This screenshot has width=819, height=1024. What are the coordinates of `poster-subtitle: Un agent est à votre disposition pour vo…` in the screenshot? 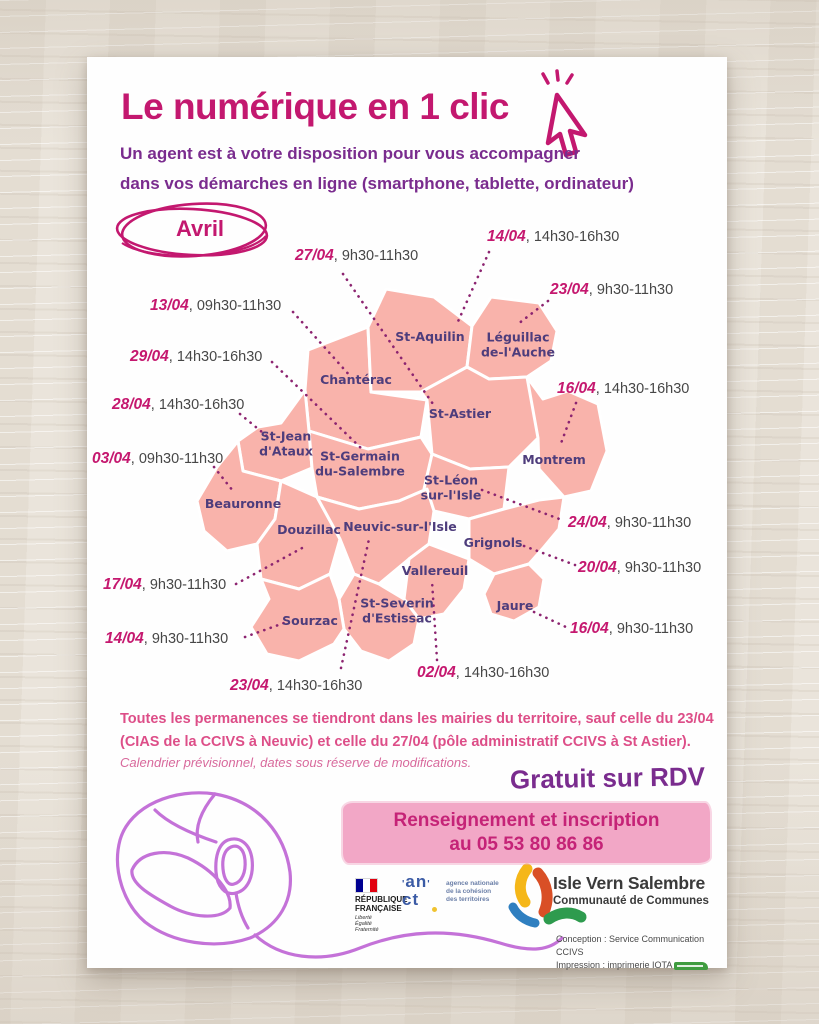 It's located at (420, 169).